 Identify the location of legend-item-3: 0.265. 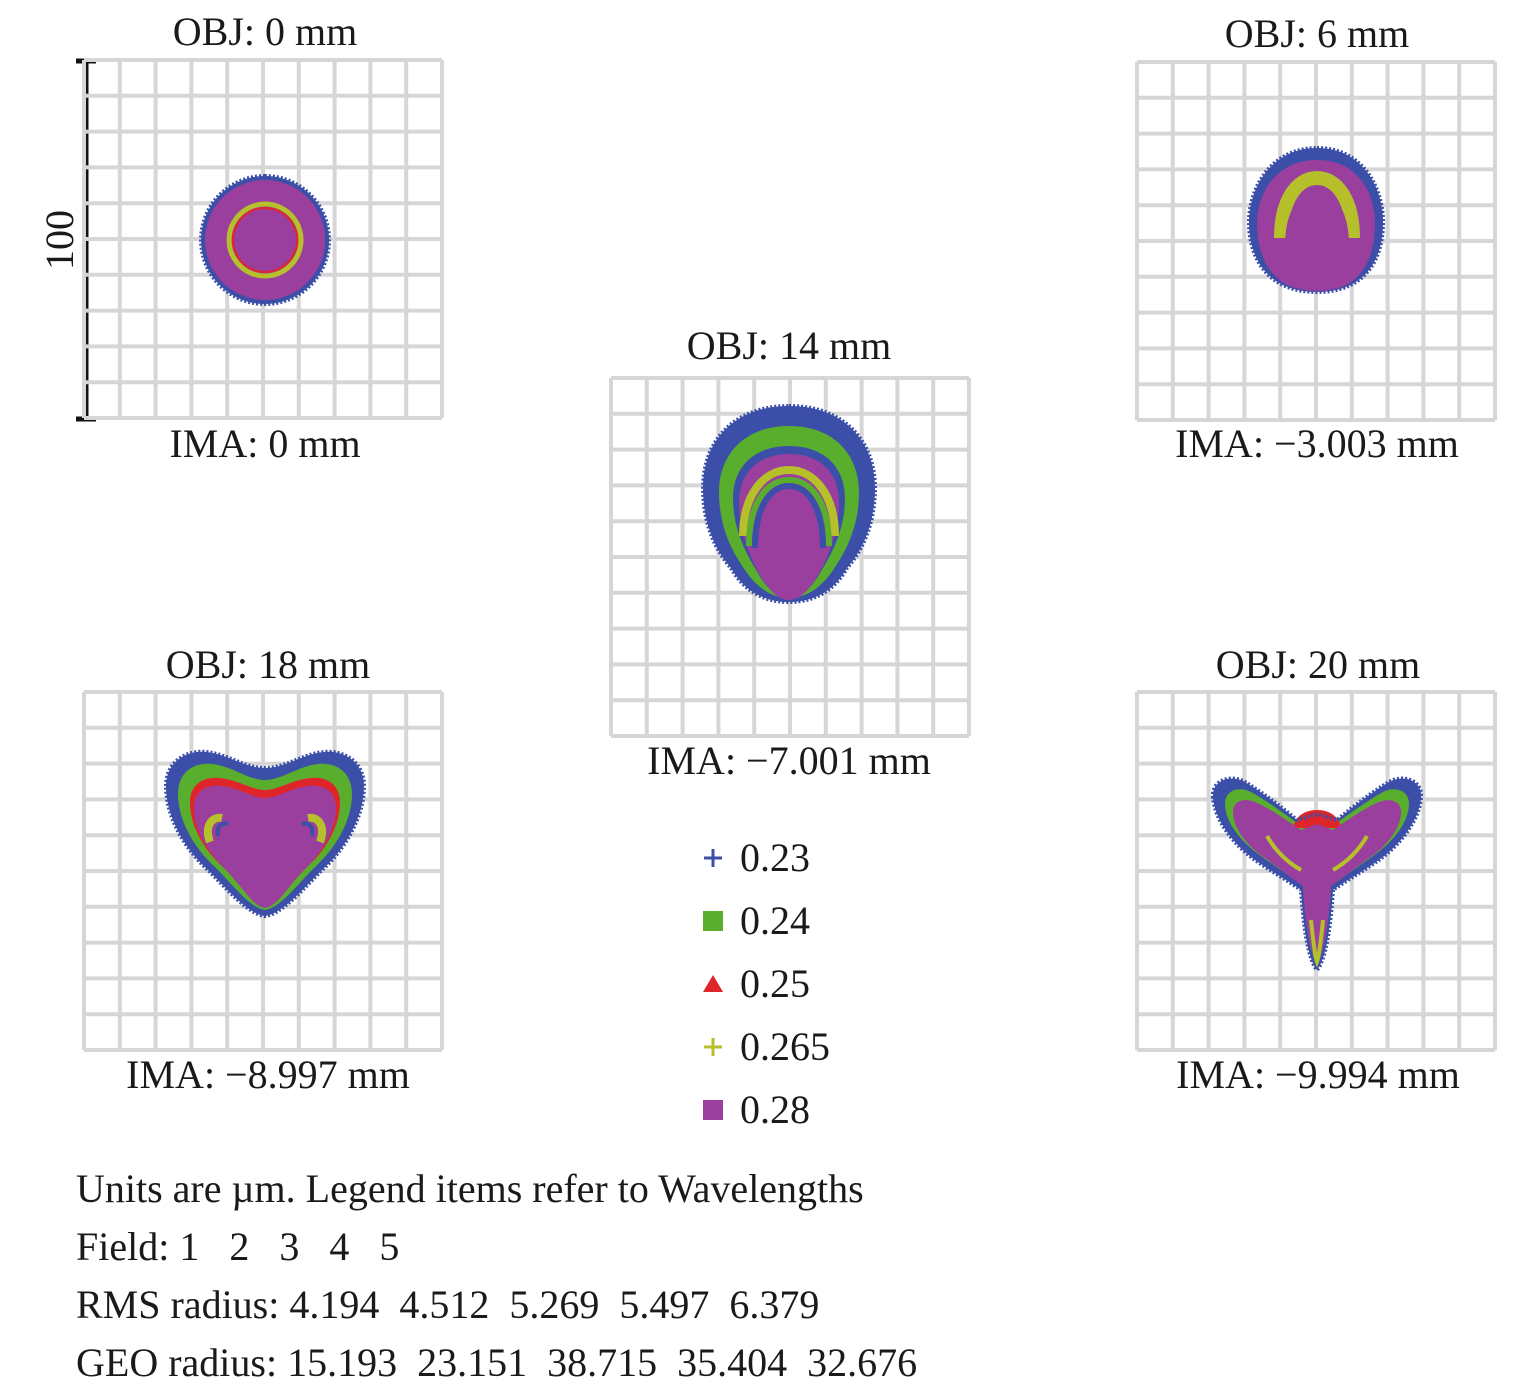
(765, 1046).